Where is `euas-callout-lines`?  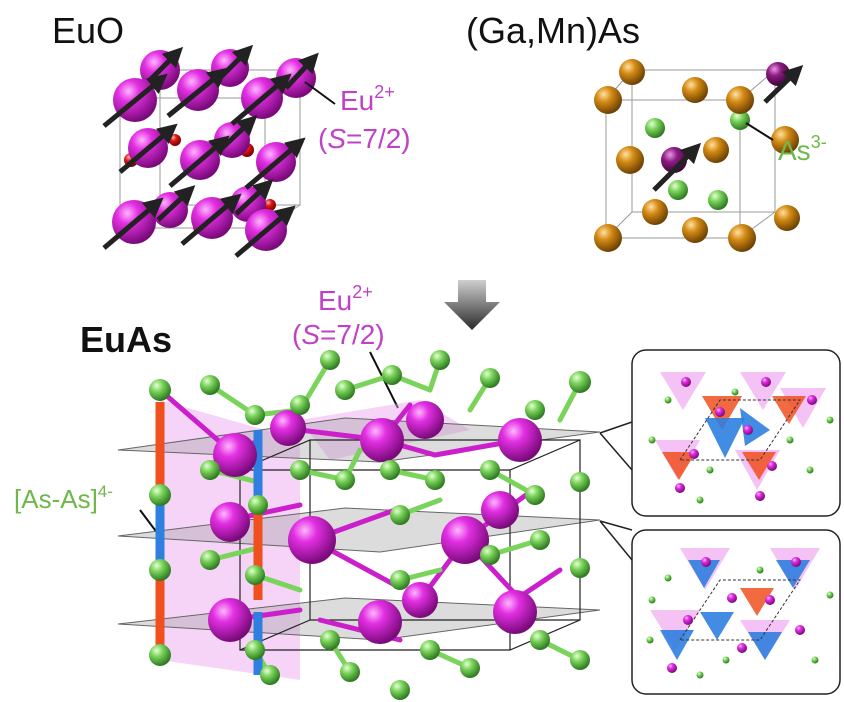 euas-callout-lines is located at coordinates (616, 491).